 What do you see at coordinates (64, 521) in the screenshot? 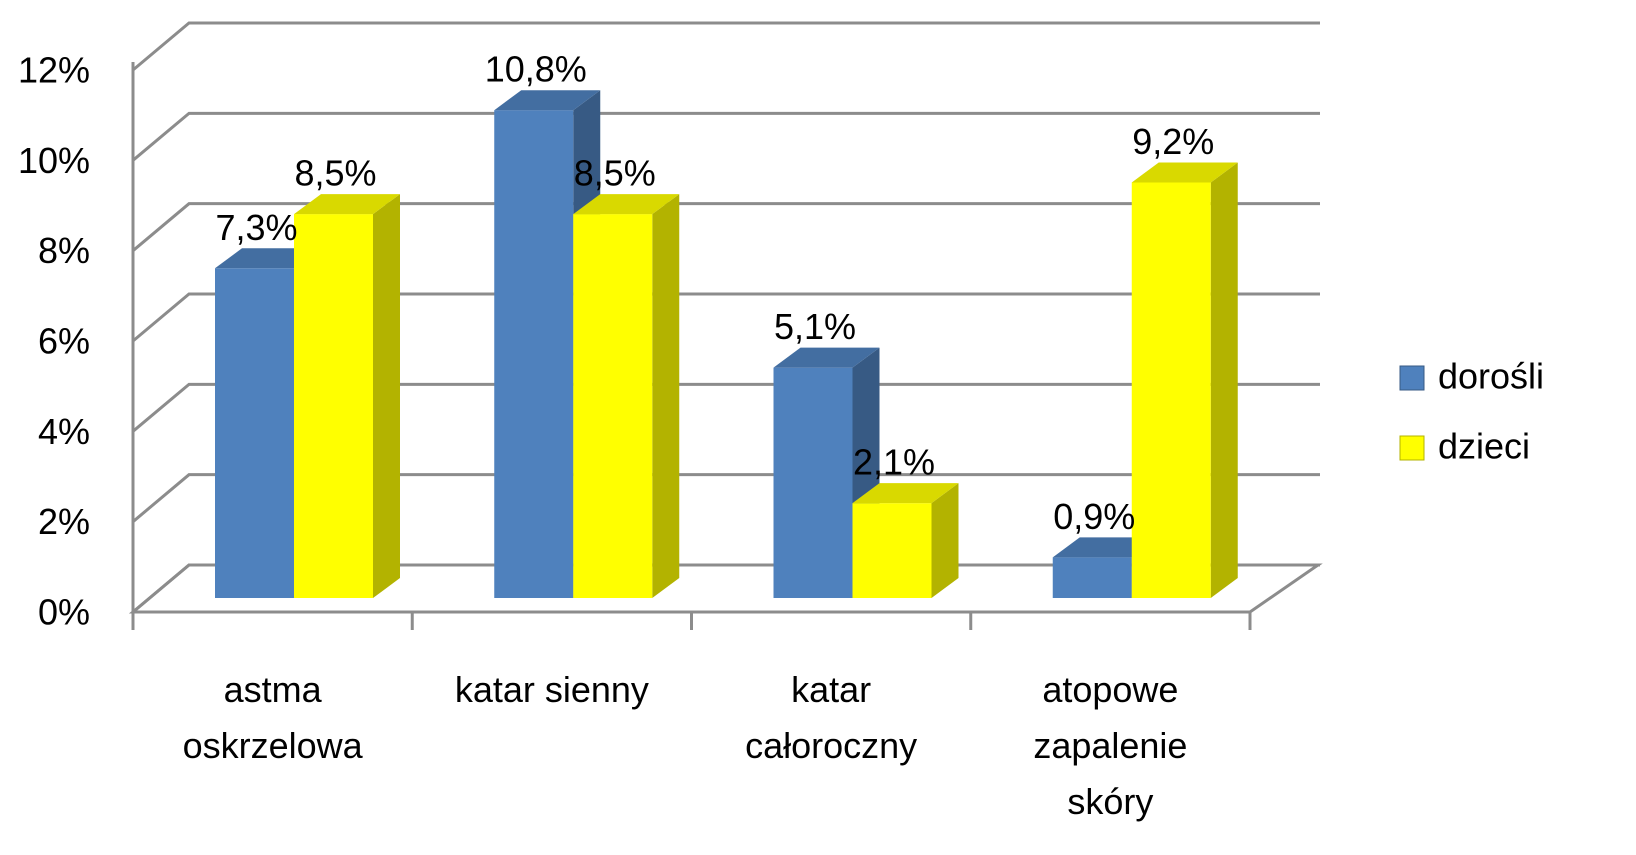
I see `y-tick-label: 2%` at bounding box center [64, 521].